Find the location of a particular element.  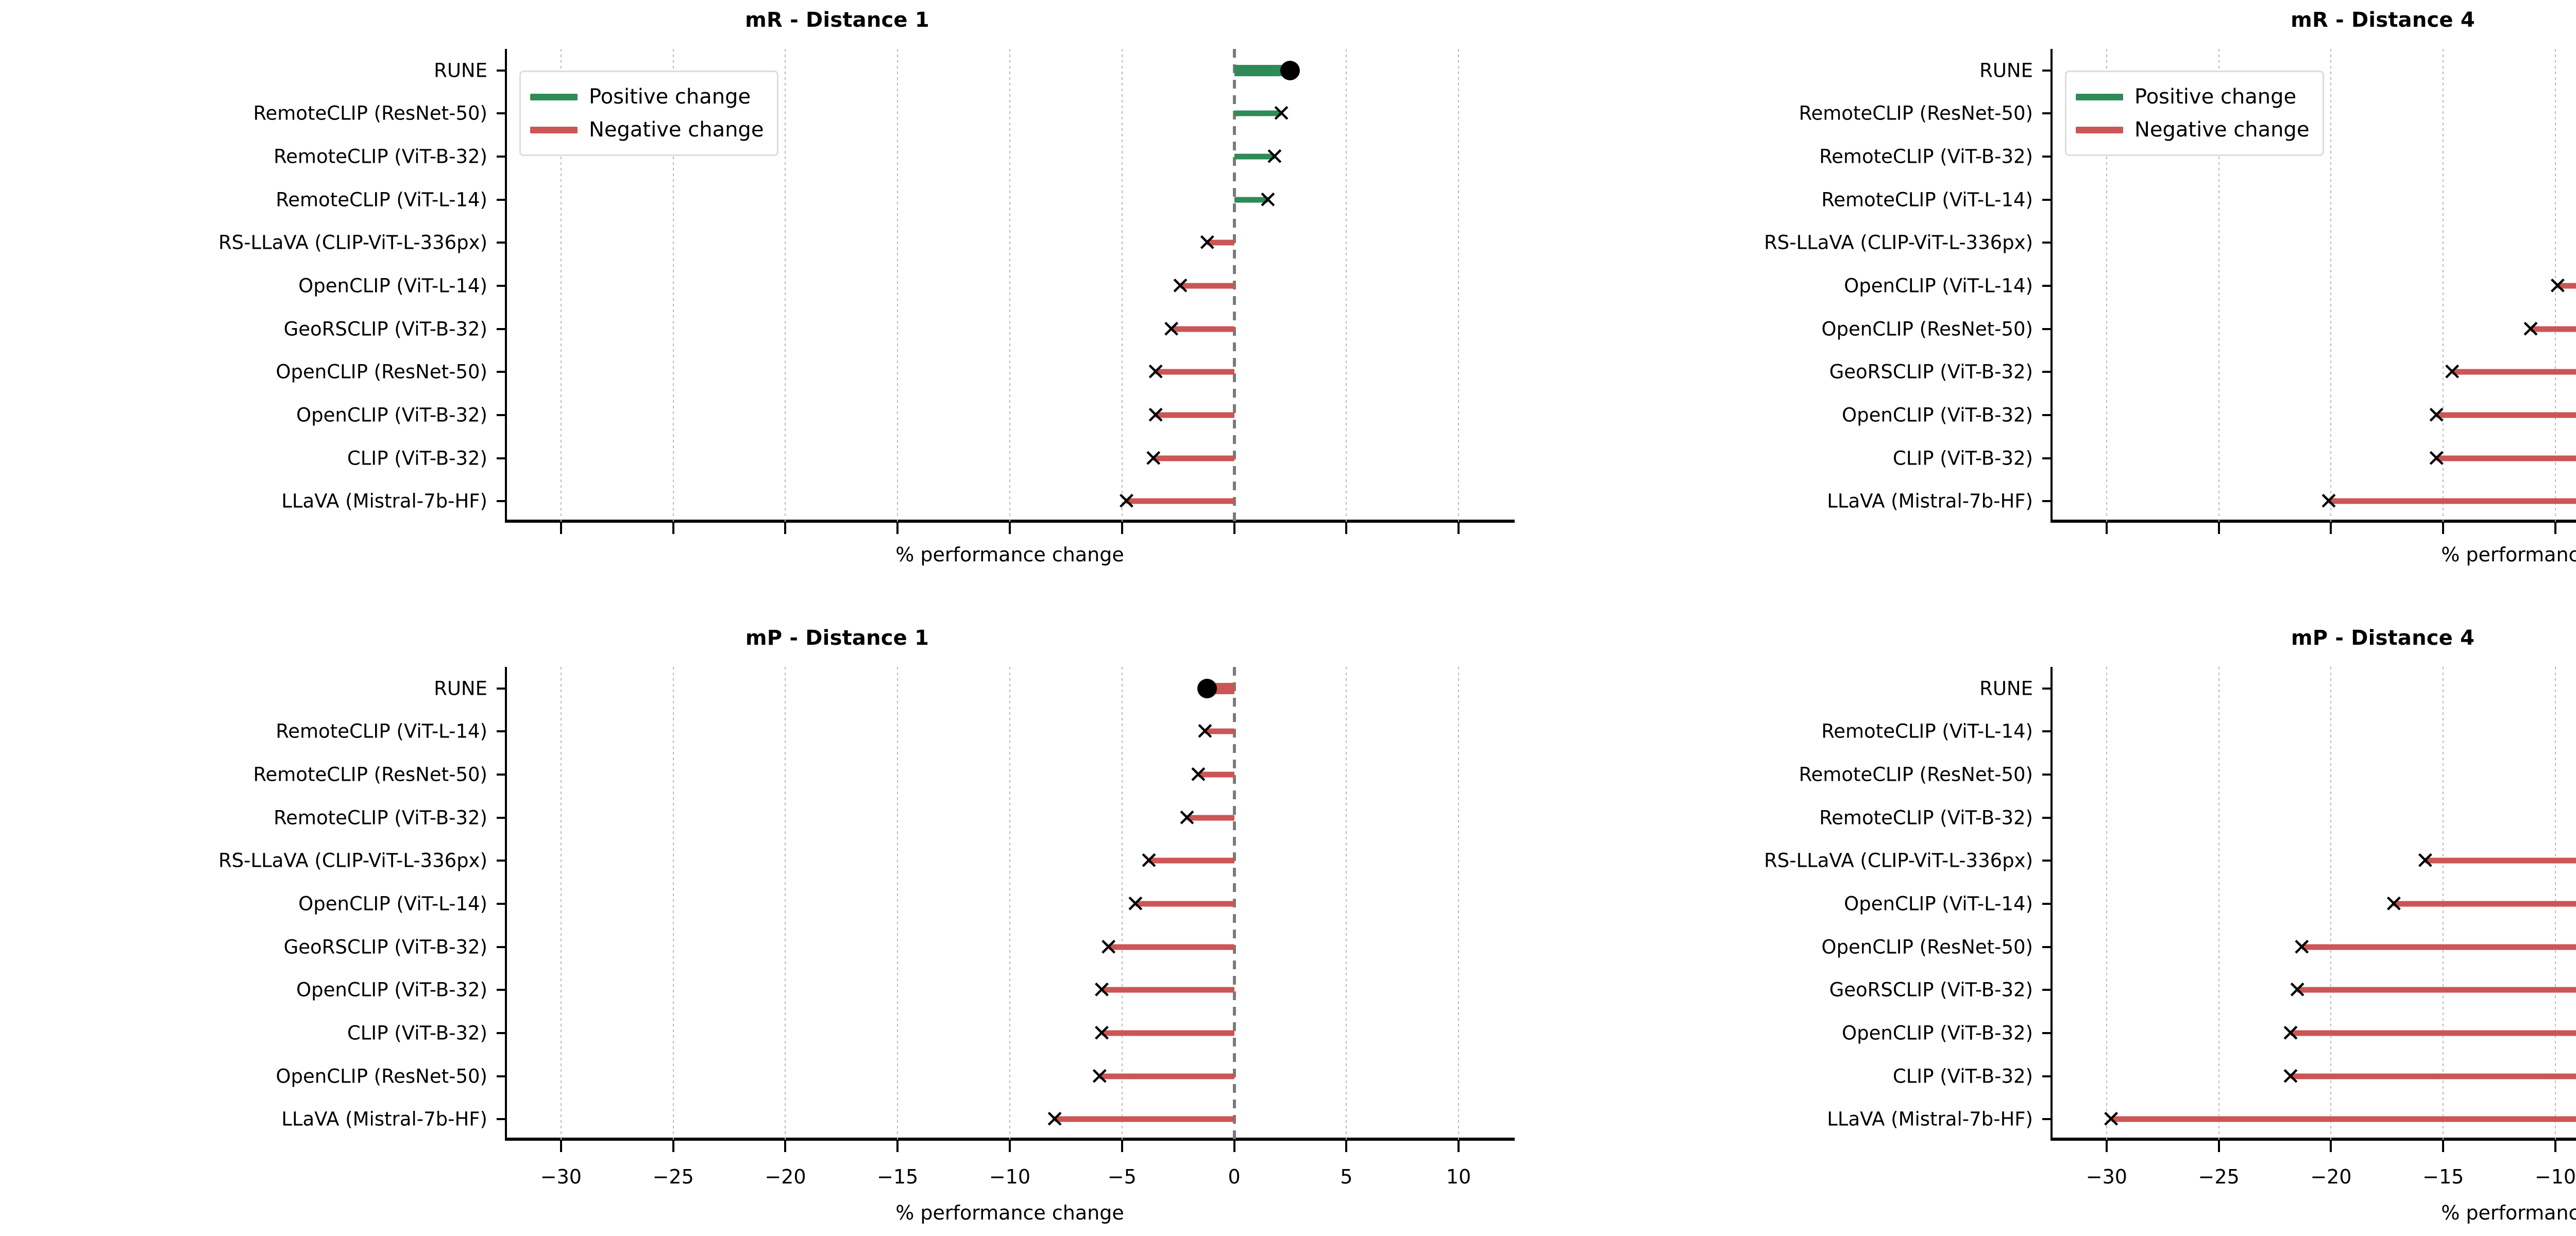

x-tick-label: −5 is located at coordinates (1122, 1176).